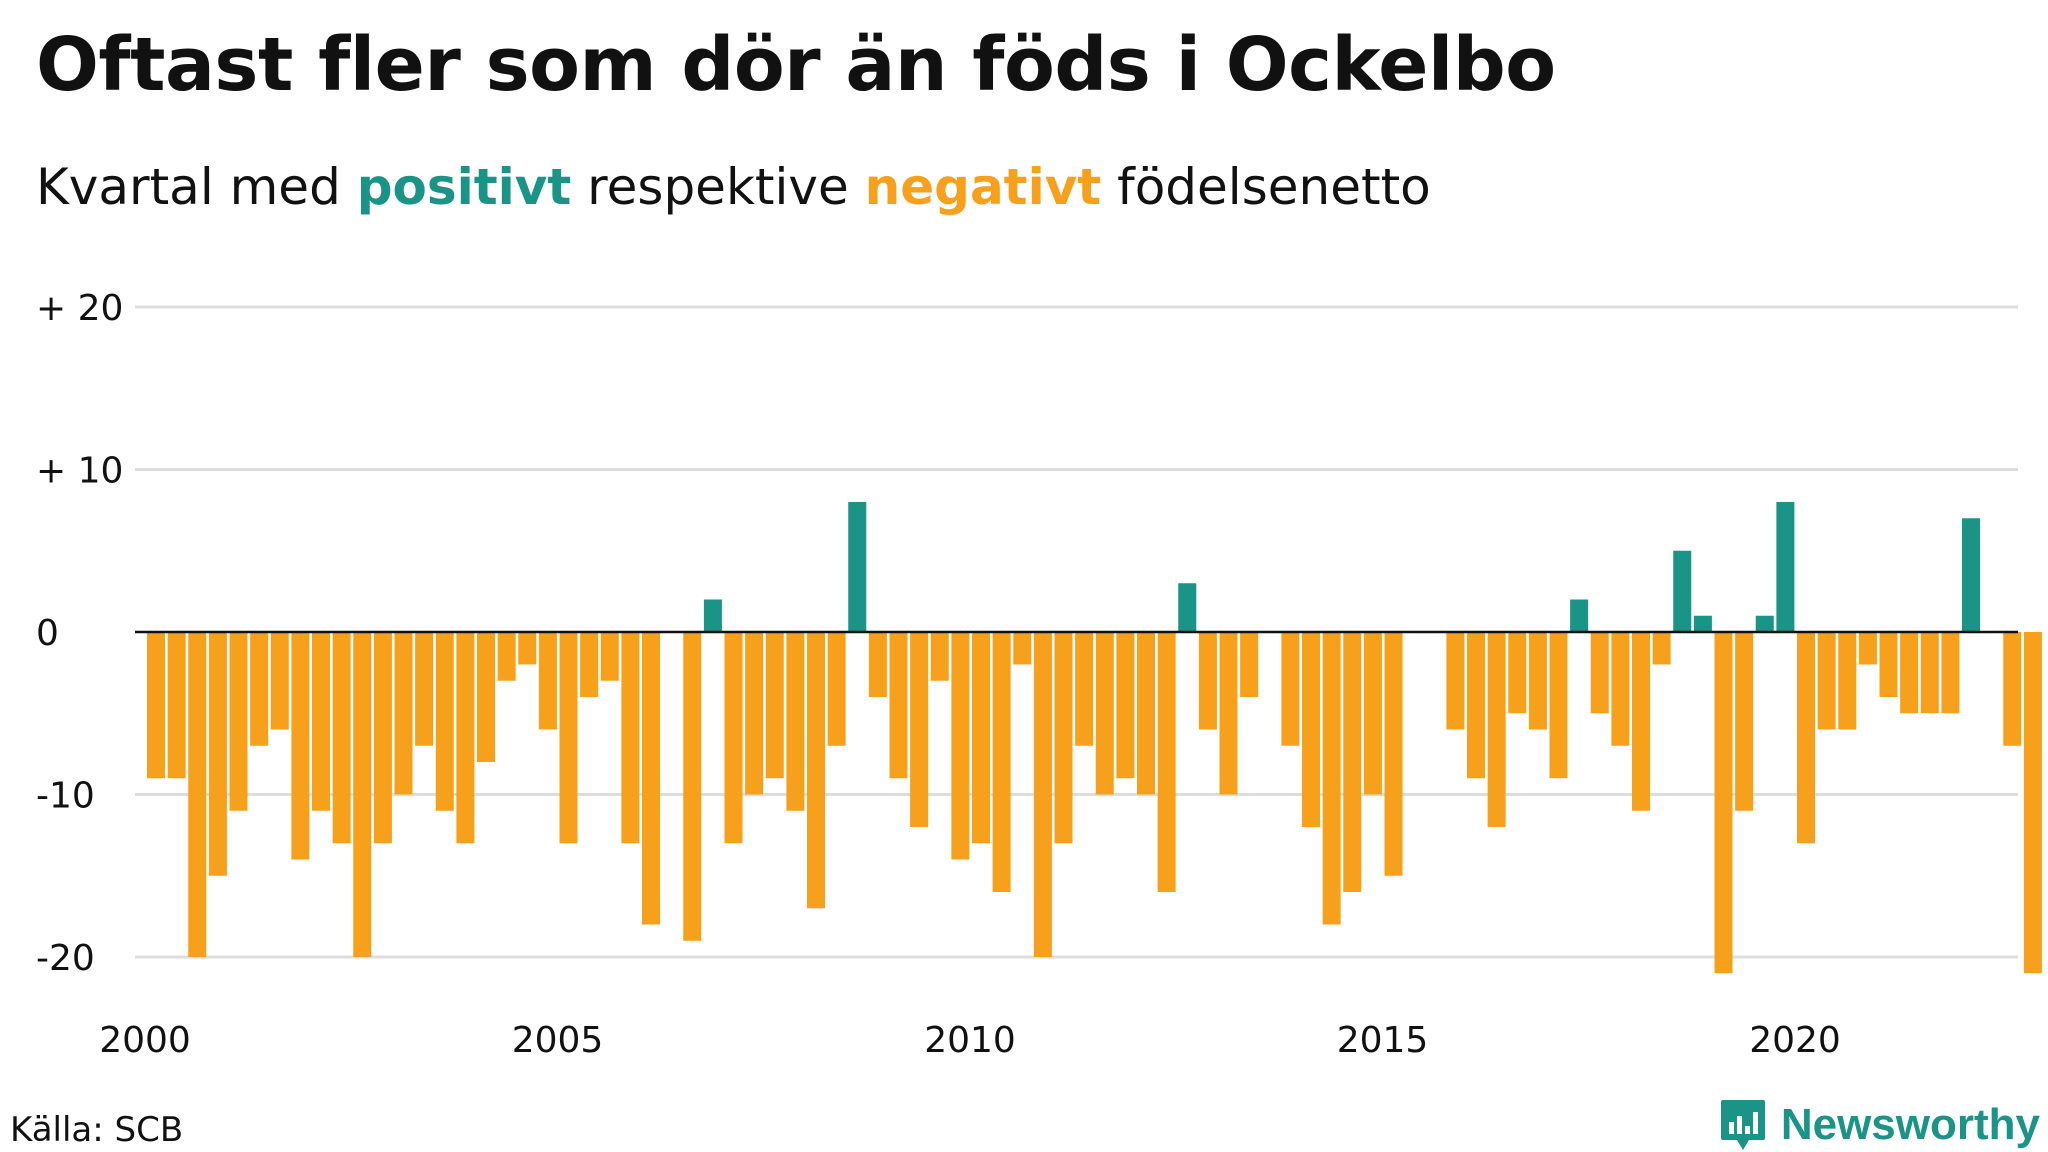 This screenshot has width=2048, height=1152. Describe the element at coordinates (65, 958) in the screenshot. I see `y-tick-label: -20` at that location.